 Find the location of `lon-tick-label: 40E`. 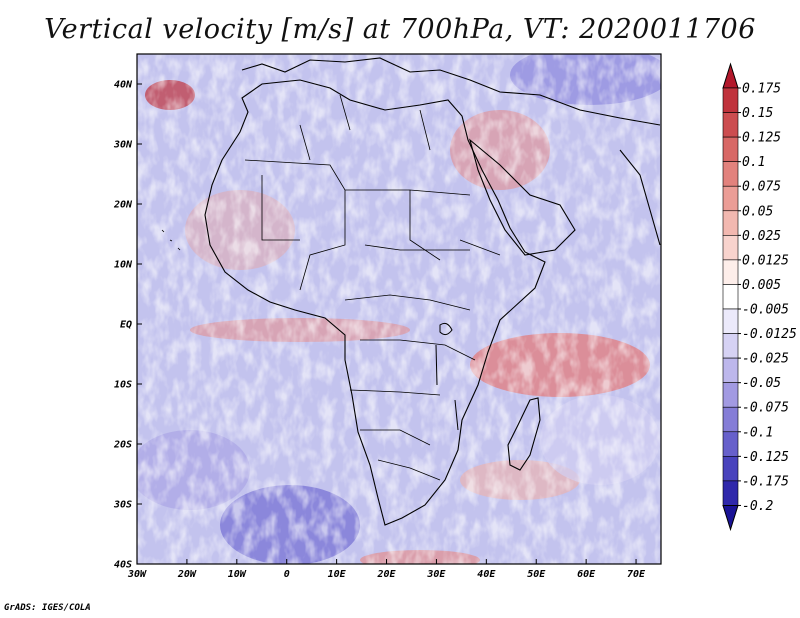

lon-tick-label: 40E is located at coordinates (486, 574).